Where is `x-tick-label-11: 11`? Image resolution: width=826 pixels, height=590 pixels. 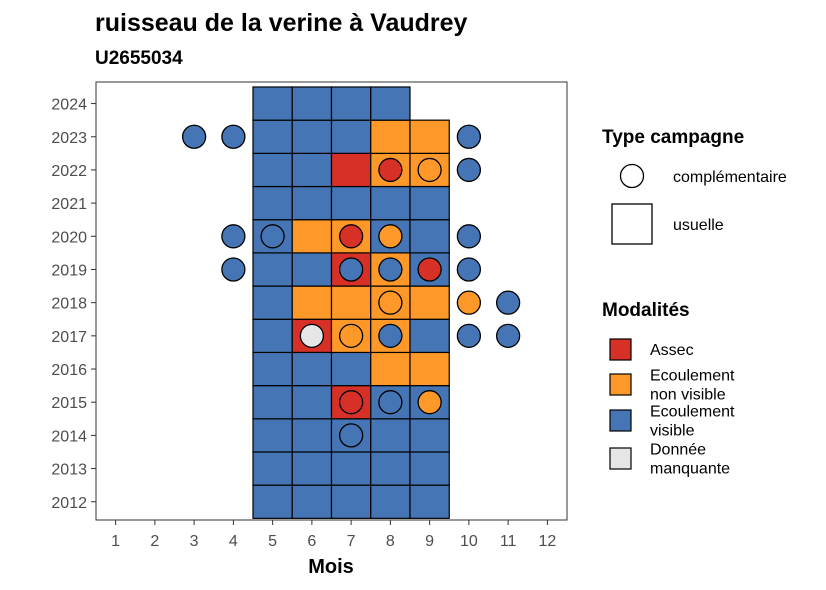 x-tick-label-11: 11 is located at coordinates (508, 541).